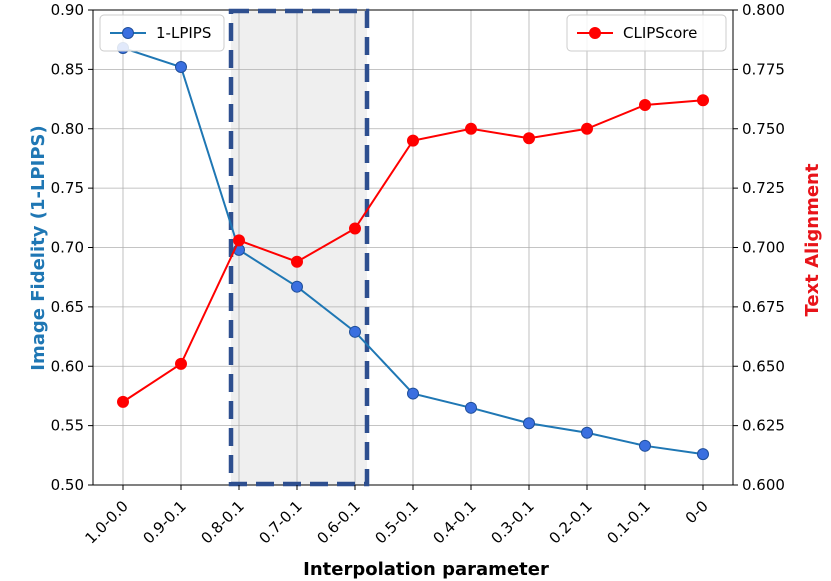 The width and height of the screenshot is (831, 581). What do you see at coordinates (128, 33) in the screenshot?
I see `legend-marker-1-lpips` at bounding box center [128, 33].